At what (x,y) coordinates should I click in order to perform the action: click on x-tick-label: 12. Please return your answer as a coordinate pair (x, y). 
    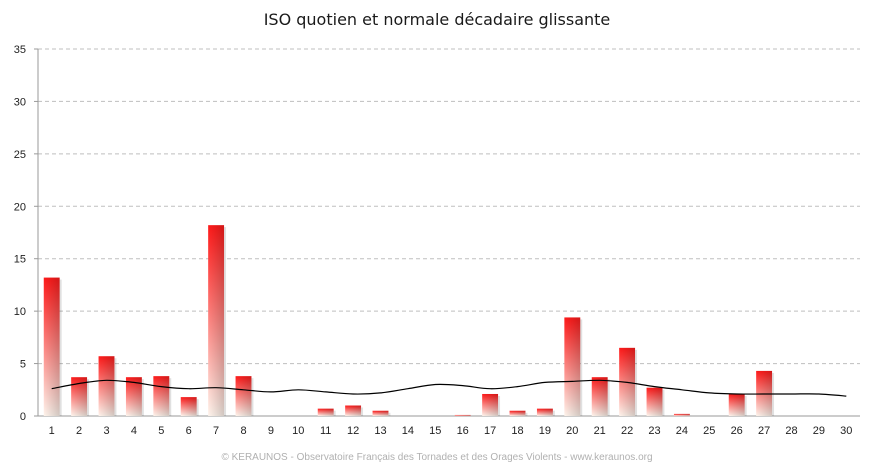
    Looking at the image, I should click on (353, 431).